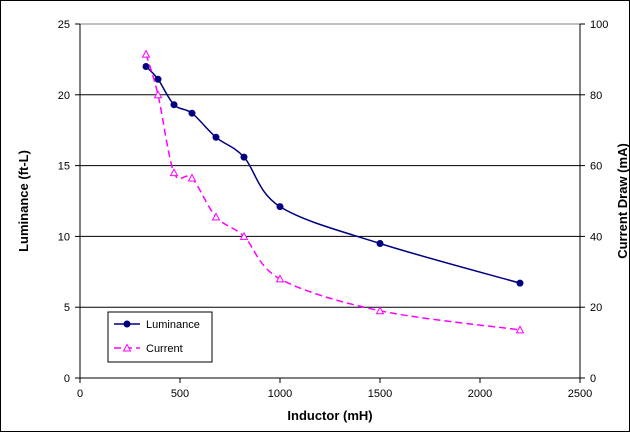 The height and width of the screenshot is (432, 630). Describe the element at coordinates (173, 325) in the screenshot. I see `legend-label: Luminance` at that location.